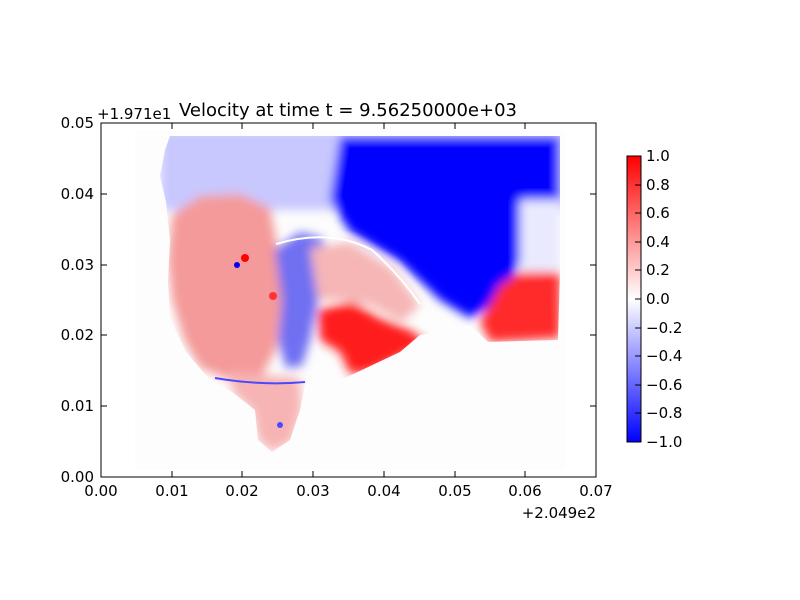 This screenshot has height=600, width=800. What do you see at coordinates (100, 491) in the screenshot?
I see `x-tick-label: 0.00` at bounding box center [100, 491].